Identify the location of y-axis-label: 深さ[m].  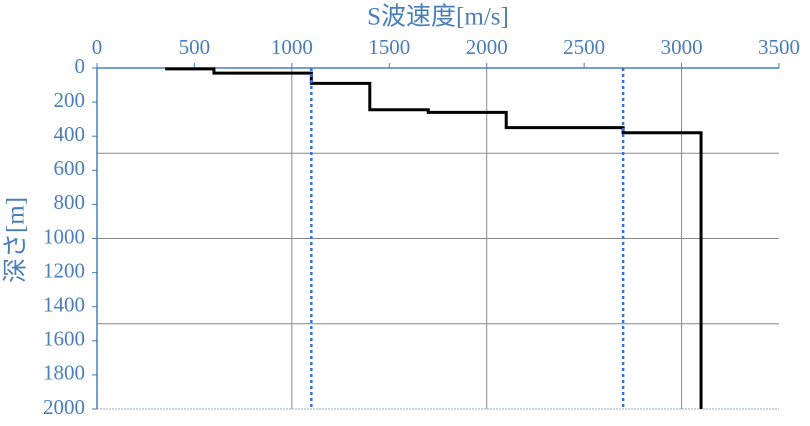
(16, 240).